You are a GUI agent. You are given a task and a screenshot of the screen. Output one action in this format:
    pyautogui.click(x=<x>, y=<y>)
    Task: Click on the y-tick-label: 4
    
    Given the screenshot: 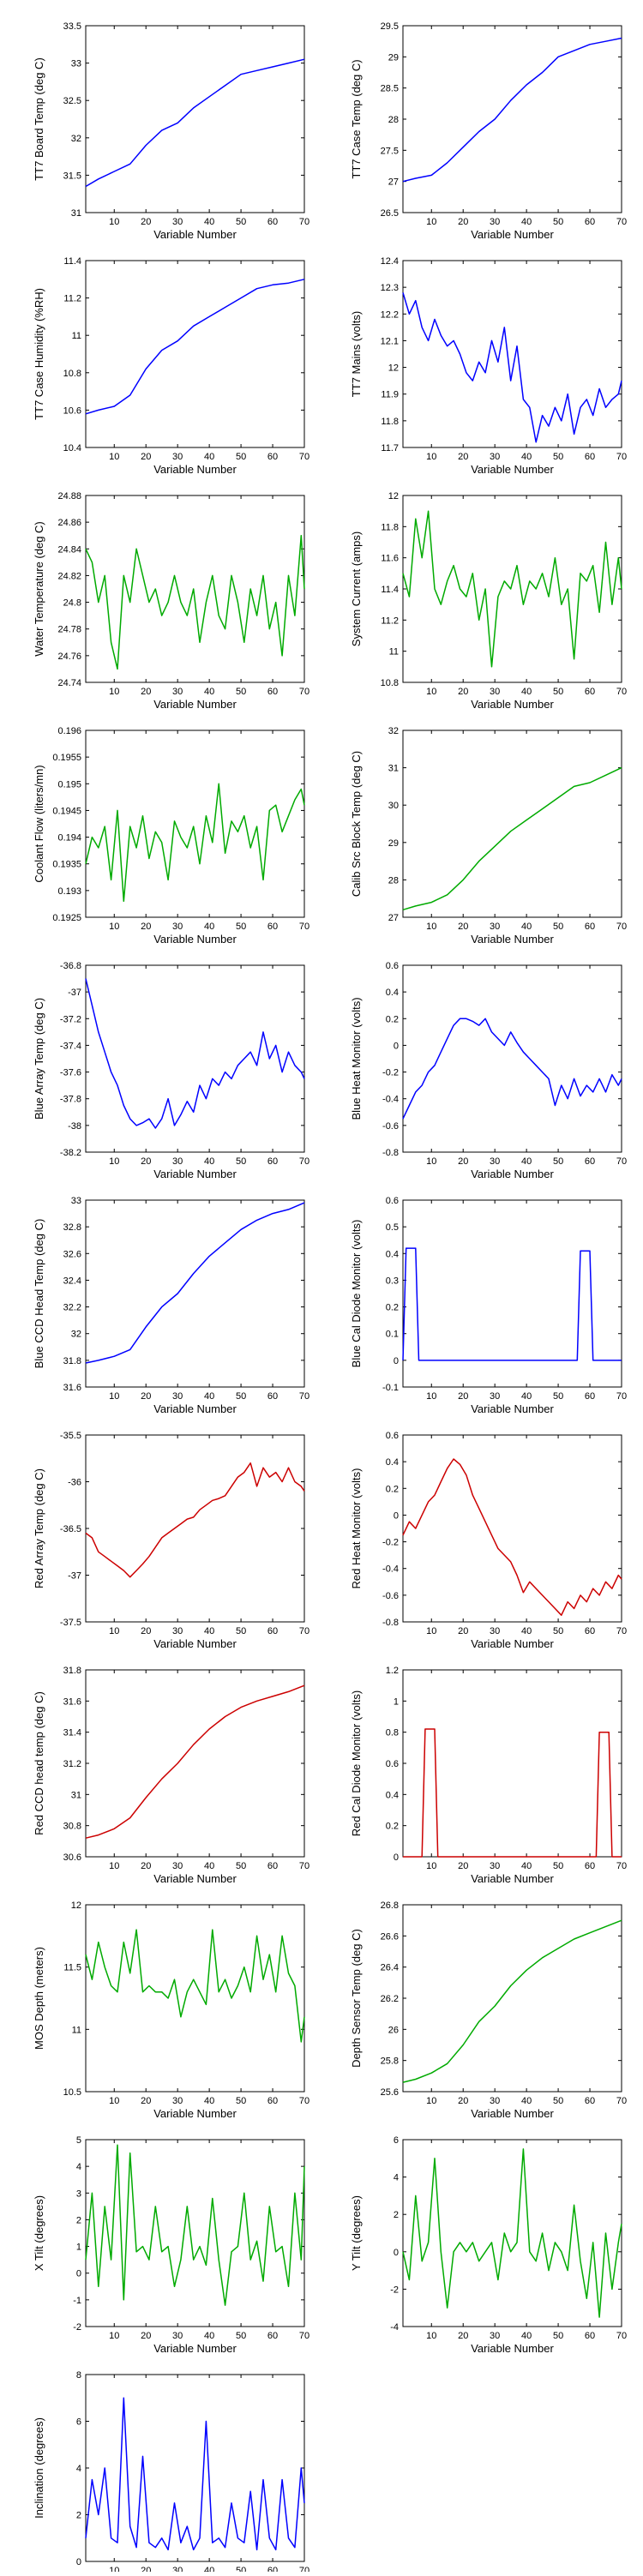 What is the action you would take?
    pyautogui.click(x=396, y=2178)
    